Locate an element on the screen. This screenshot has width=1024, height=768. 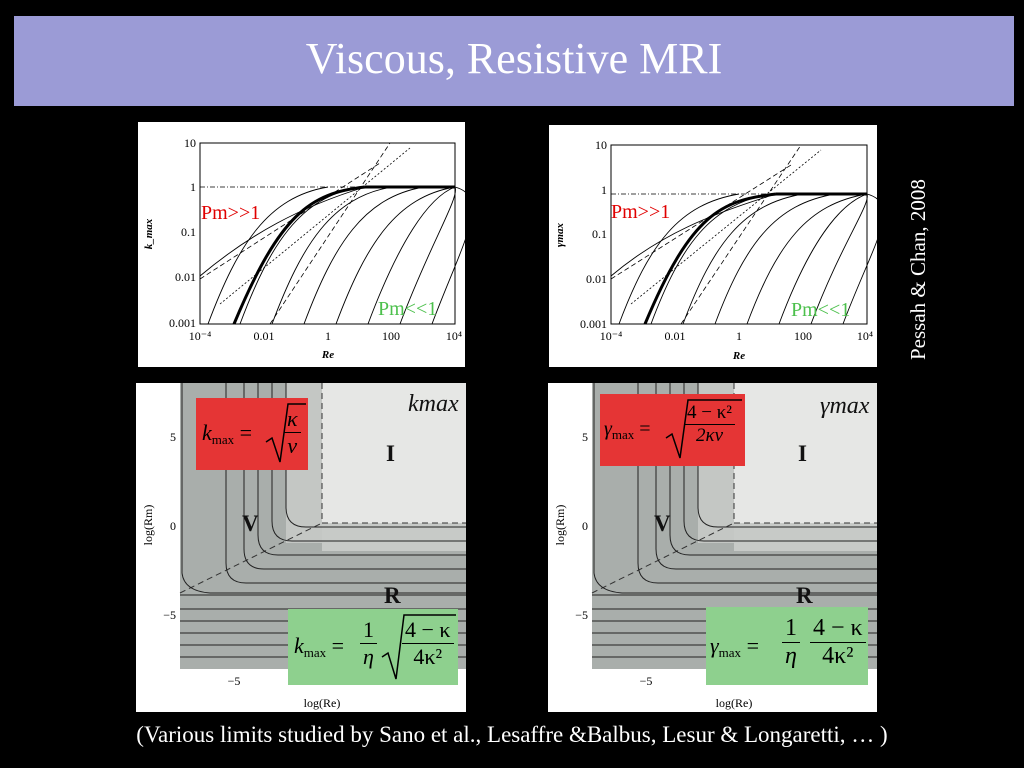
formula-den: η is located at coordinates (368, 656).